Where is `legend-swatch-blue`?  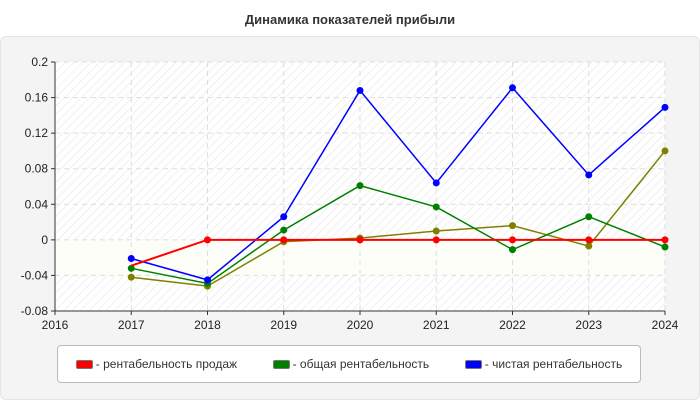 legend-swatch-blue is located at coordinates (473, 364).